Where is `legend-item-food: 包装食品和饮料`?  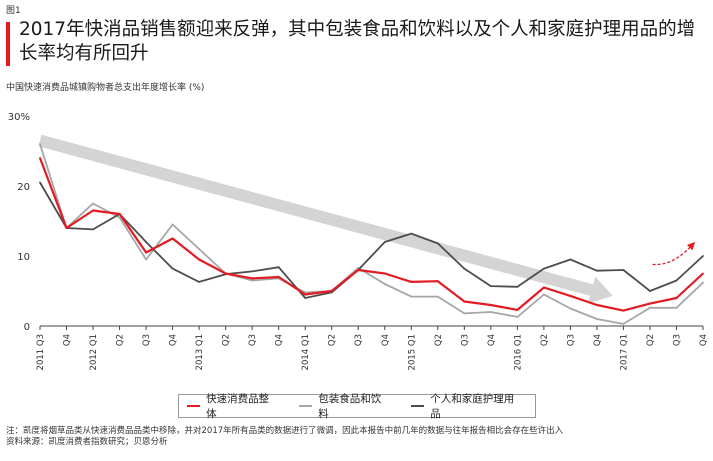
legend-item-food: 包装食品和饮料 is located at coordinates (343, 406).